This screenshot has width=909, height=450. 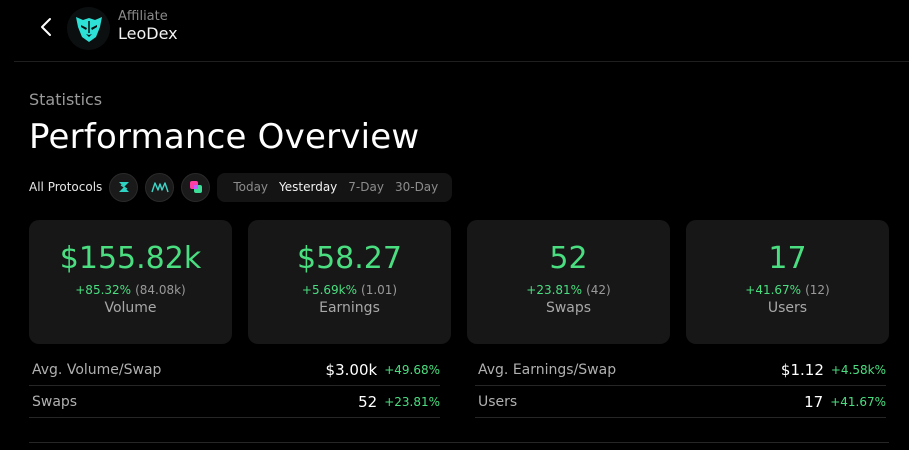 What do you see at coordinates (234, 370) in the screenshot?
I see `stat-row: Avg. Volume/Swap $3.00k +49.68%` at bounding box center [234, 370].